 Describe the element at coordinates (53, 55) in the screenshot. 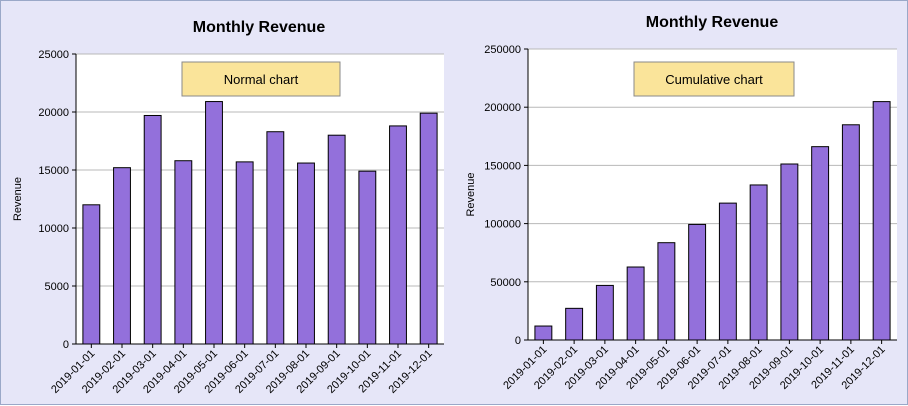

I see `y-tick-label: 25000` at that location.